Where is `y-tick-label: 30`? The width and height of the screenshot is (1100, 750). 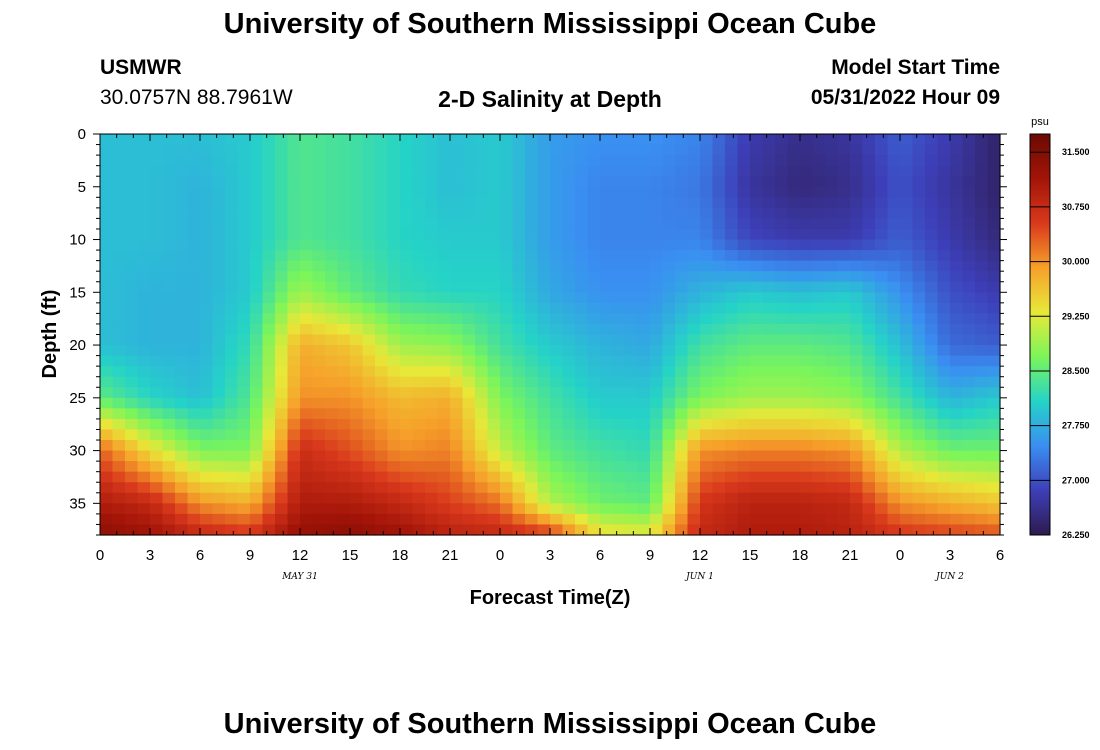
y-tick-label: 30 is located at coordinates (77, 451).